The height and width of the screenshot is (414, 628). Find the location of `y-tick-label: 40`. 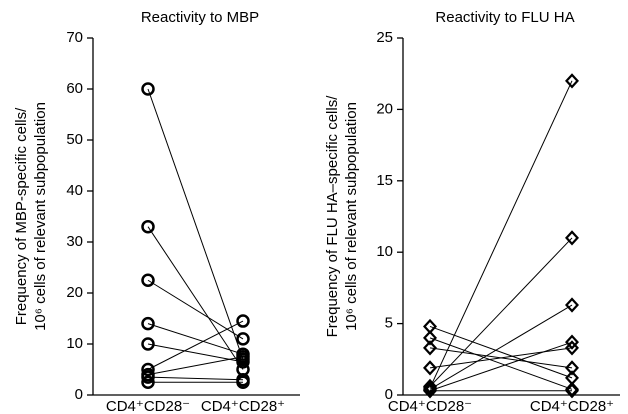

y-tick-label: 40 is located at coordinates (74, 190).